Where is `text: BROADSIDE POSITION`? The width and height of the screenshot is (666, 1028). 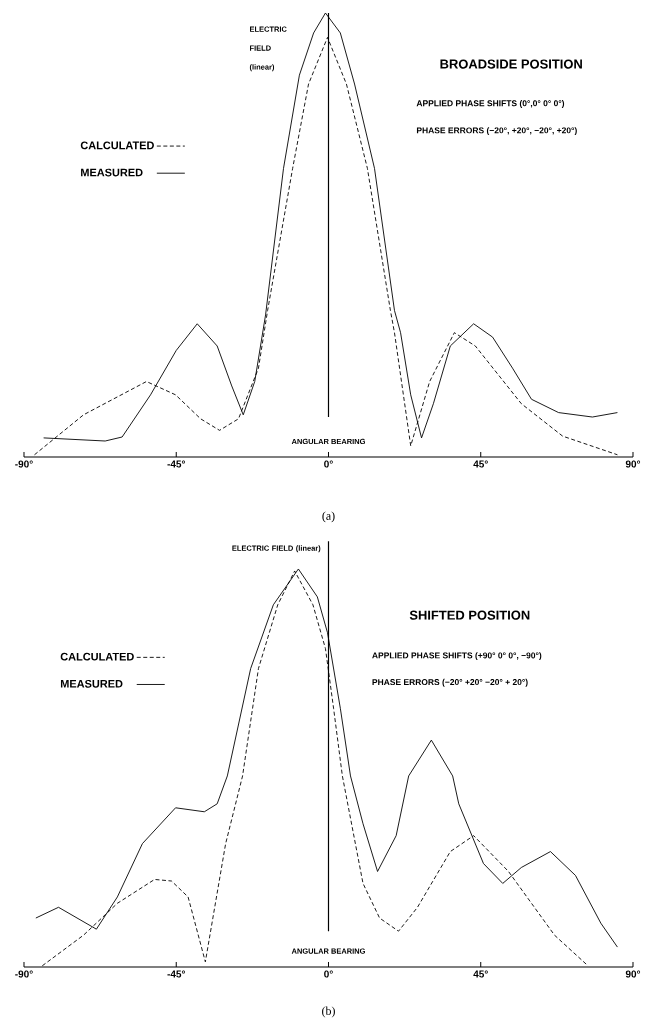 text: BROADSIDE POSITION is located at coordinates (511, 64).